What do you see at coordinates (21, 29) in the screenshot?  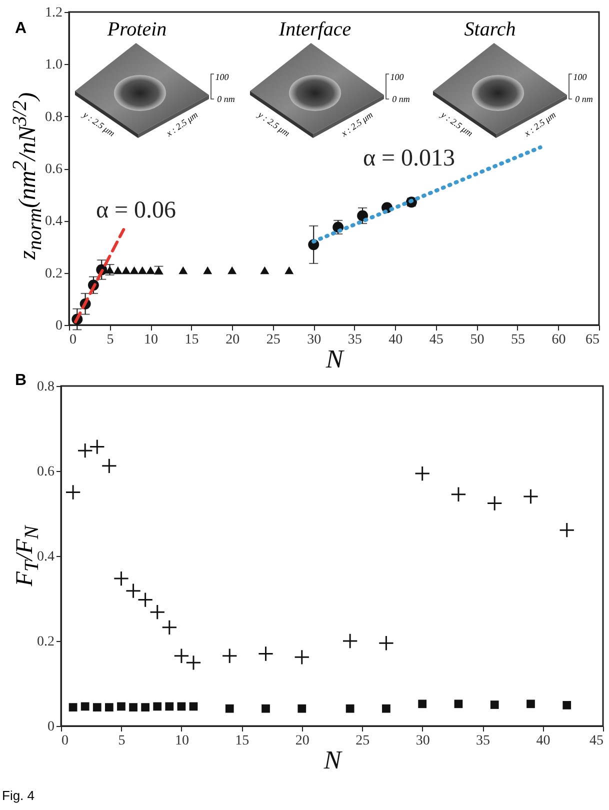 I see `text: A` at bounding box center [21, 29].